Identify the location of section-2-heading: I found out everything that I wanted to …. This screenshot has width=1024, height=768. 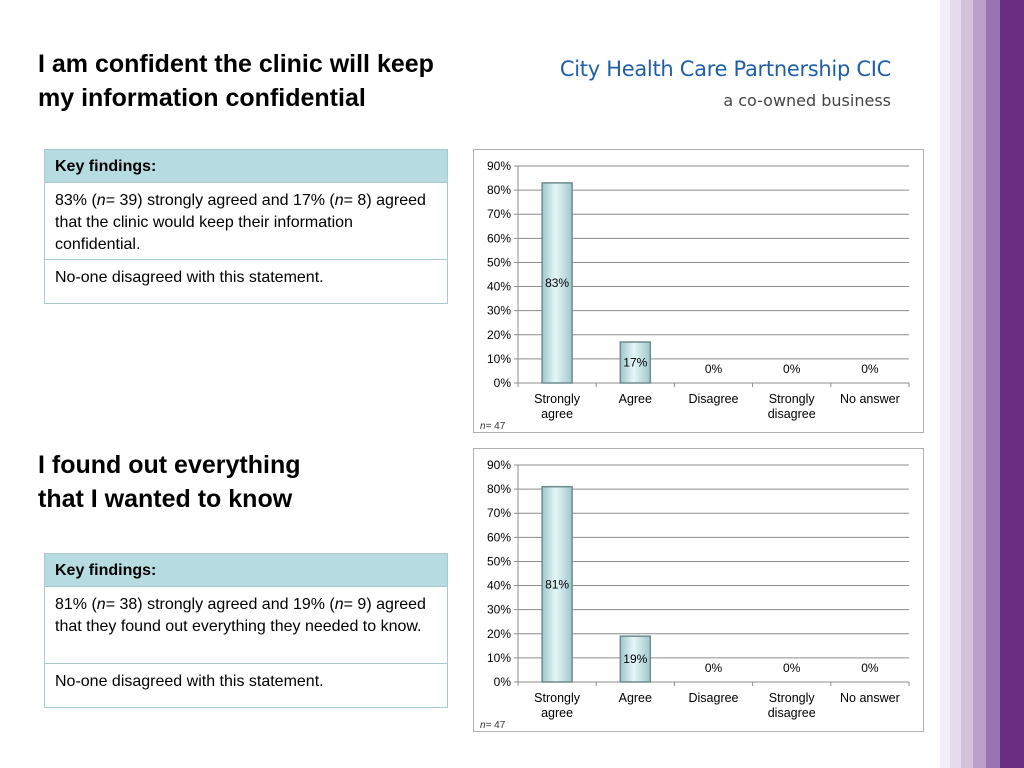
(169, 482).